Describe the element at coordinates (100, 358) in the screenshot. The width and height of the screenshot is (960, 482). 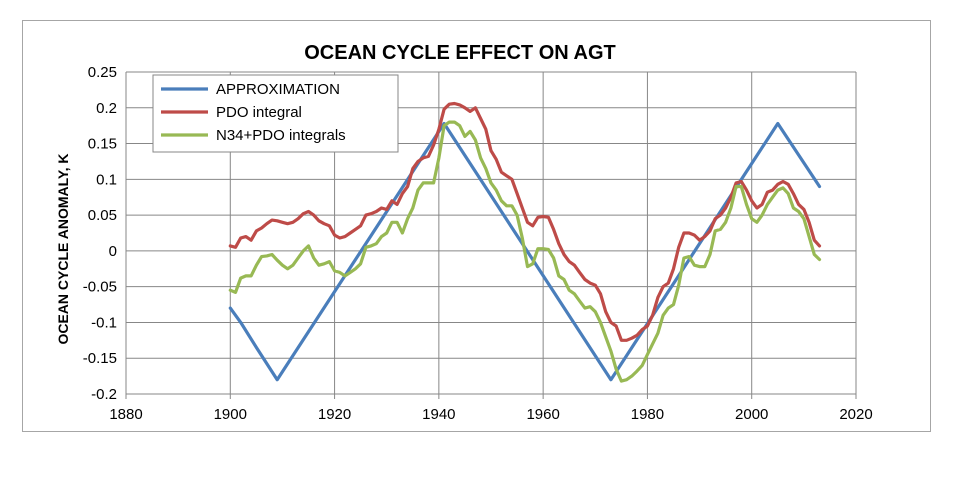
I see `y-tick-label: -0.15` at that location.